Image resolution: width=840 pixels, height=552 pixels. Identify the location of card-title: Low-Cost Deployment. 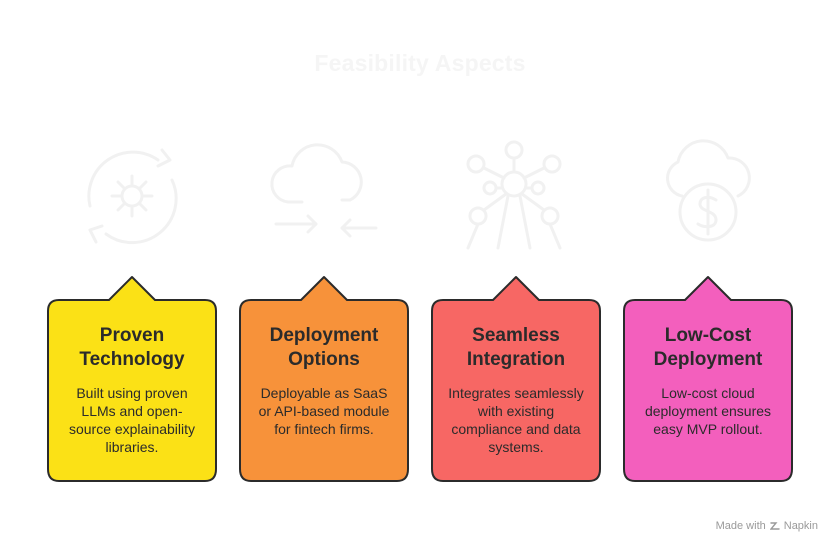
(708, 347).